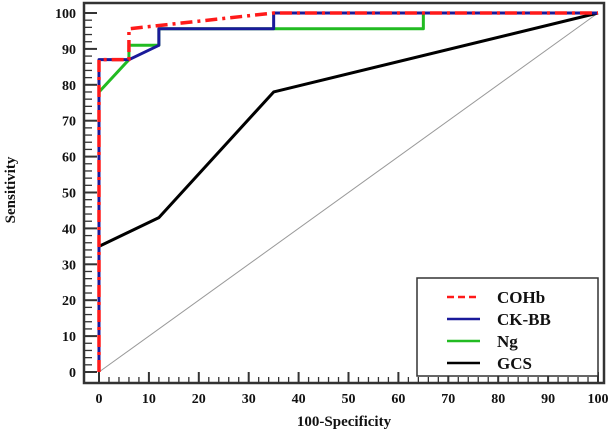 Image resolution: width=616 pixels, height=437 pixels. Describe the element at coordinates (524, 319) in the screenshot. I see `legend-label-ck-bb: CK-BB` at that location.